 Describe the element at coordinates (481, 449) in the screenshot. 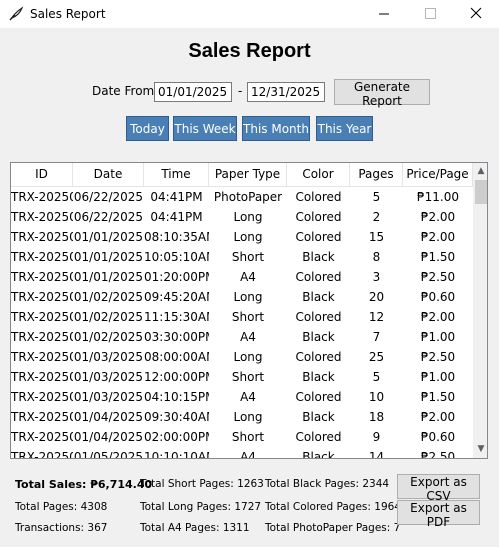

I see `scroll-down-icon: ▼` at that location.